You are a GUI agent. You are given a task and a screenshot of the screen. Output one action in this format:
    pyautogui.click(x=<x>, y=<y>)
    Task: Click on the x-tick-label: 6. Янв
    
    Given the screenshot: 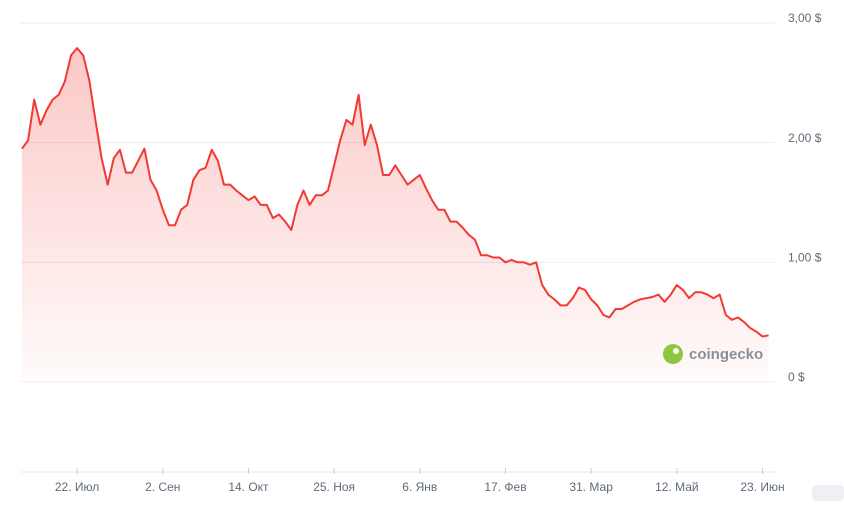 What is the action you would take?
    pyautogui.click(x=419, y=487)
    